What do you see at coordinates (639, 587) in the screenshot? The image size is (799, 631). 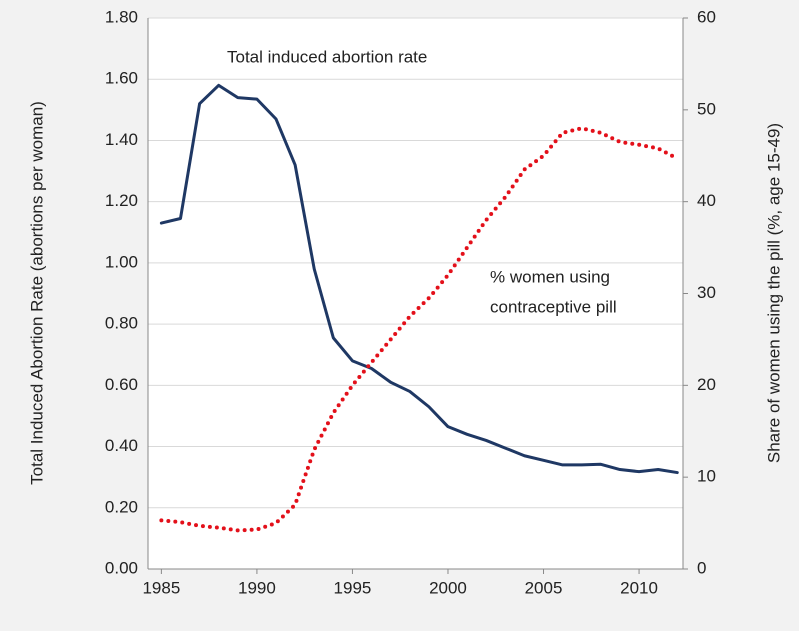 I see `x-tick-label: 2010` at bounding box center [639, 587].